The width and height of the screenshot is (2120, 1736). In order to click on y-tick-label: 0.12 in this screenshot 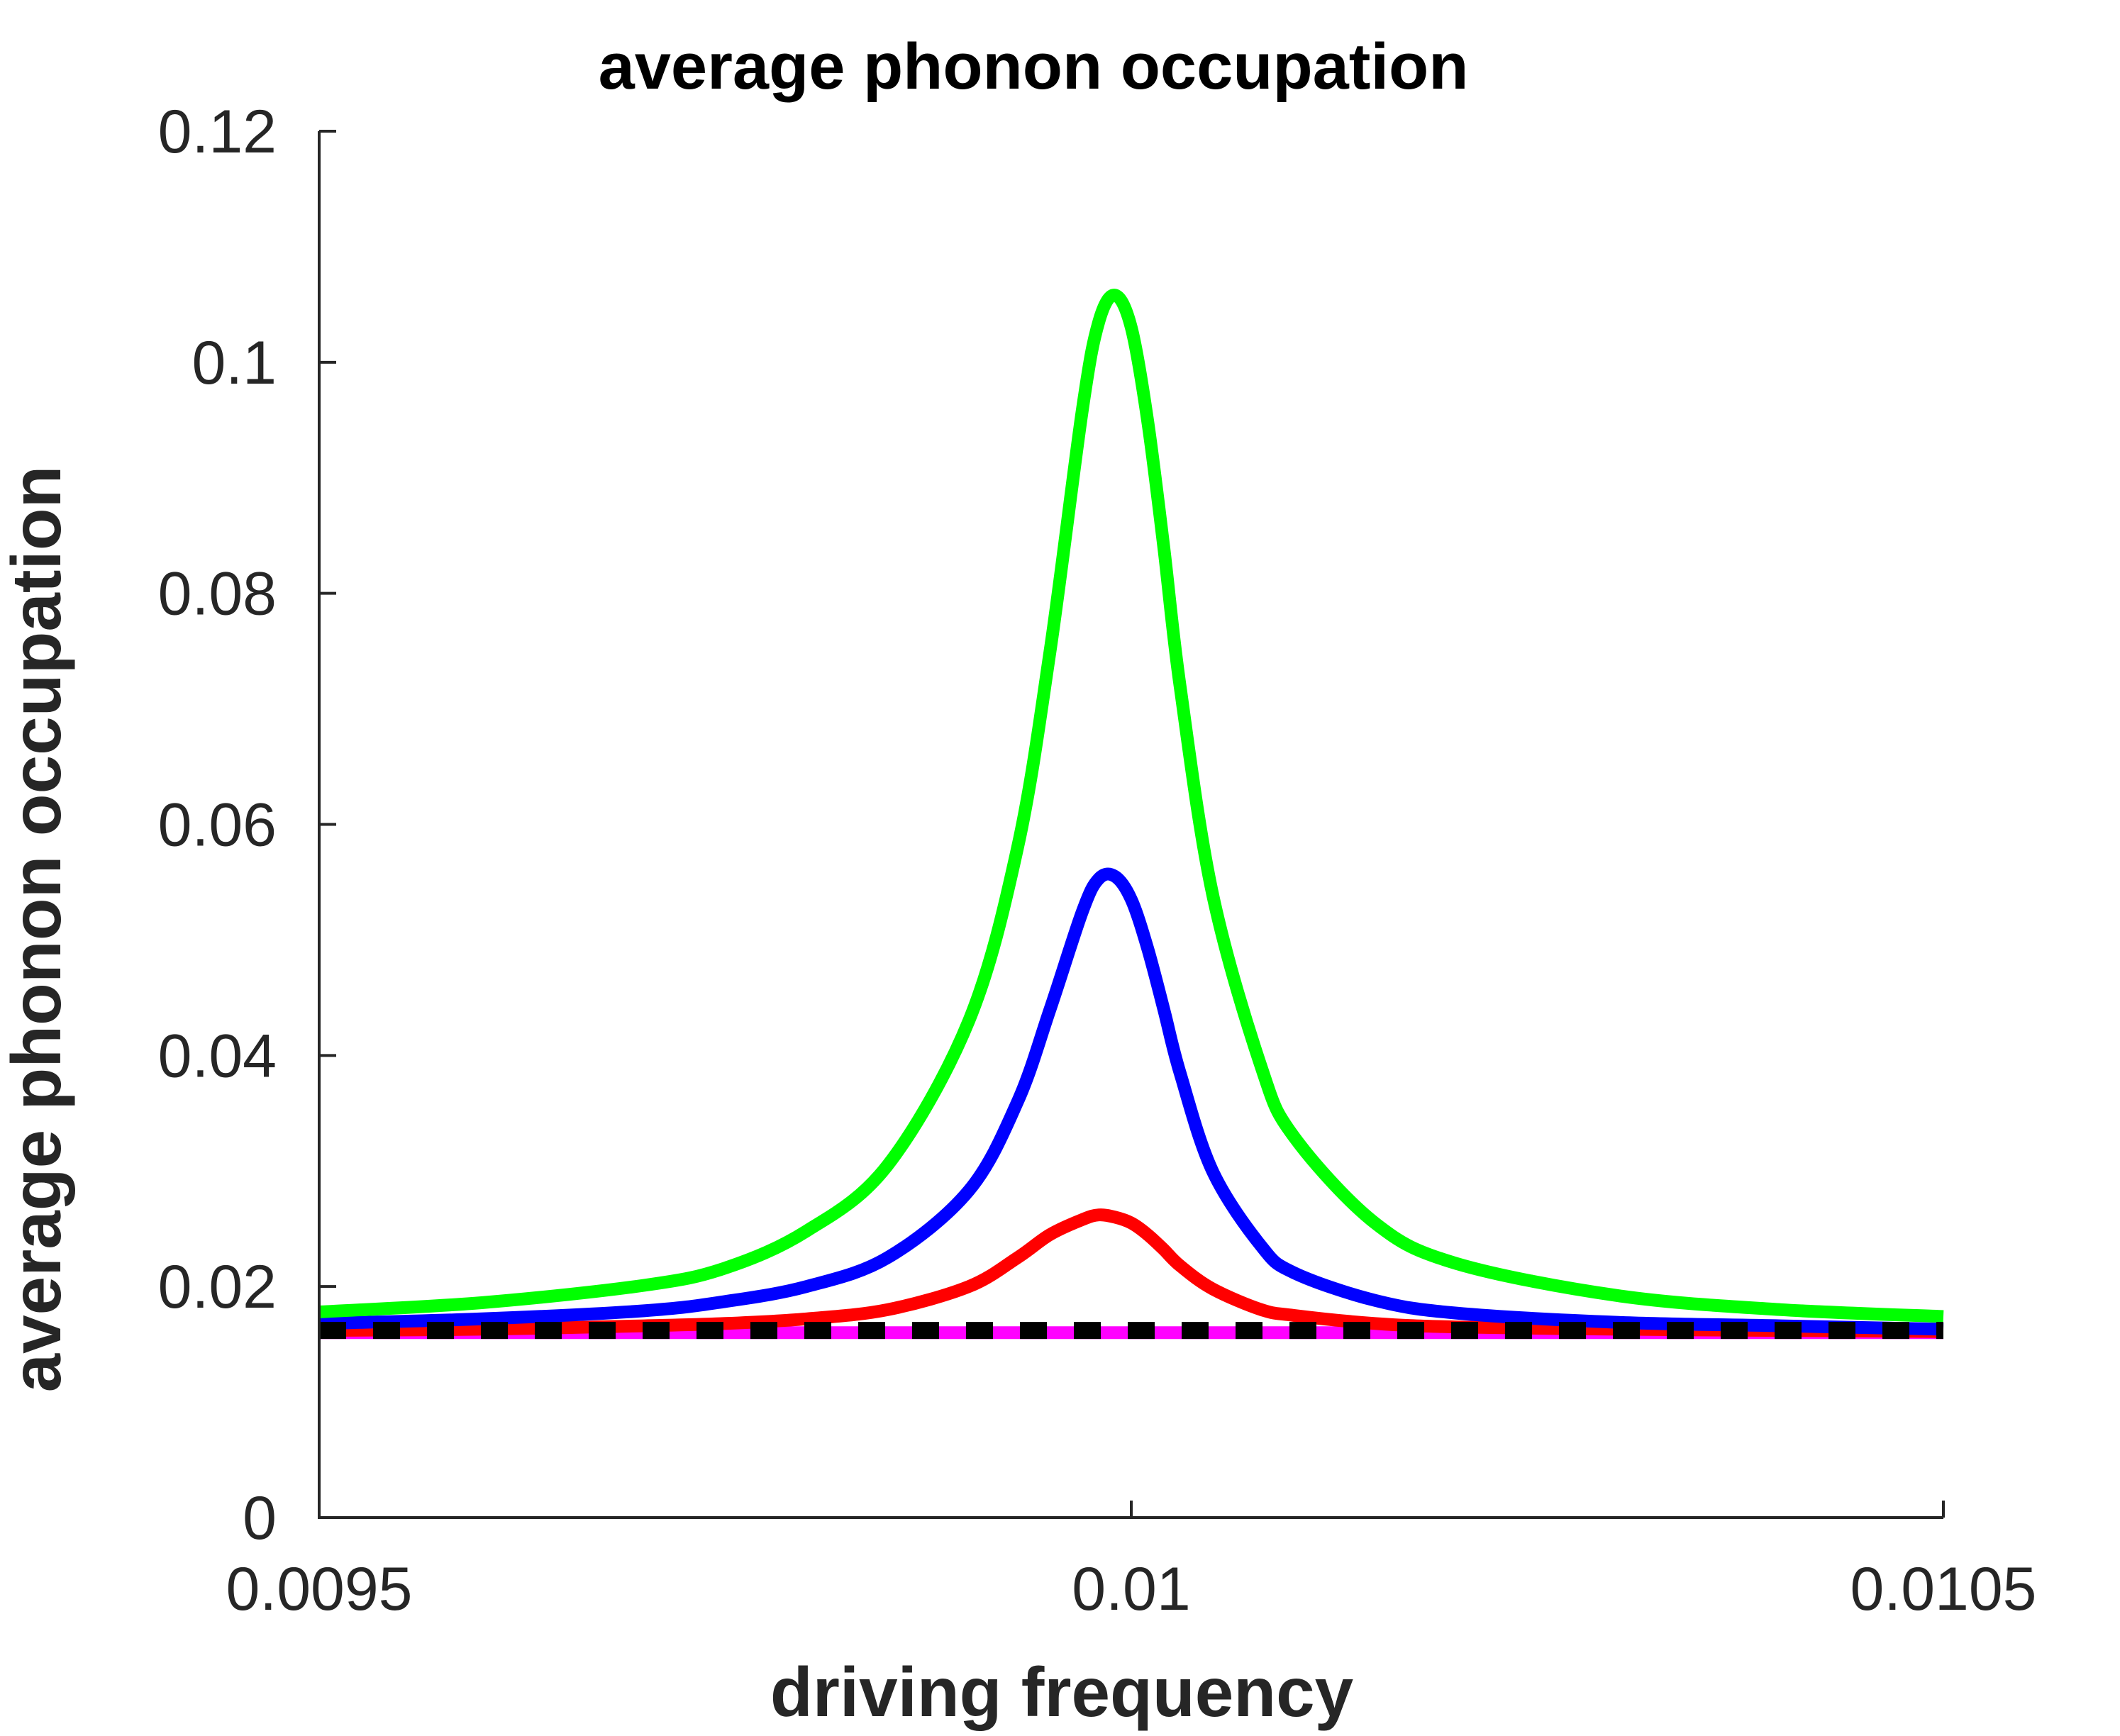, I will do `click(218, 132)`.